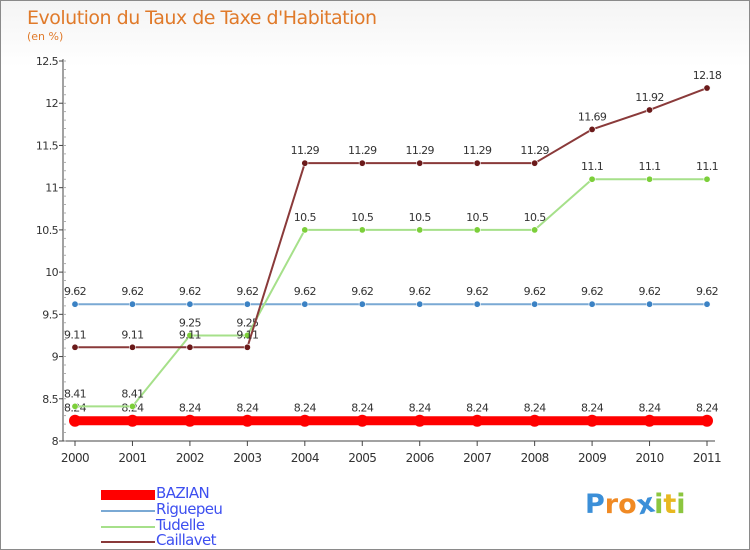  Describe the element at coordinates (51, 188) in the screenshot. I see `y-tick-label: 11` at that location.